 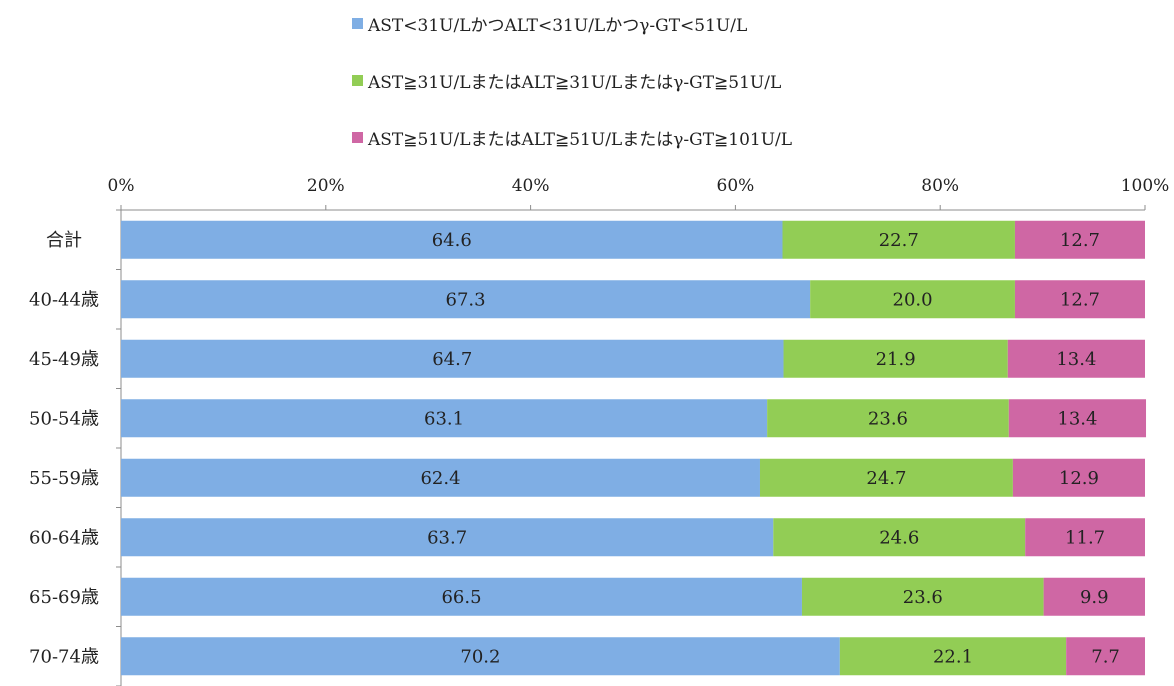 What do you see at coordinates (64, 240) in the screenshot?
I see `category-label: 合計` at bounding box center [64, 240].